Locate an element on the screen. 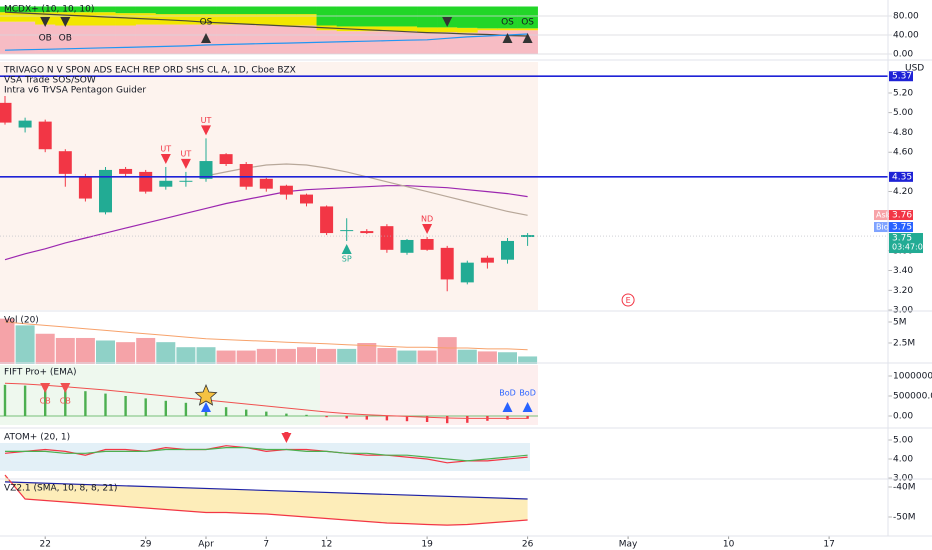 This screenshot has height=550, width=932. level-label: 5.37 is located at coordinates (902, 77).